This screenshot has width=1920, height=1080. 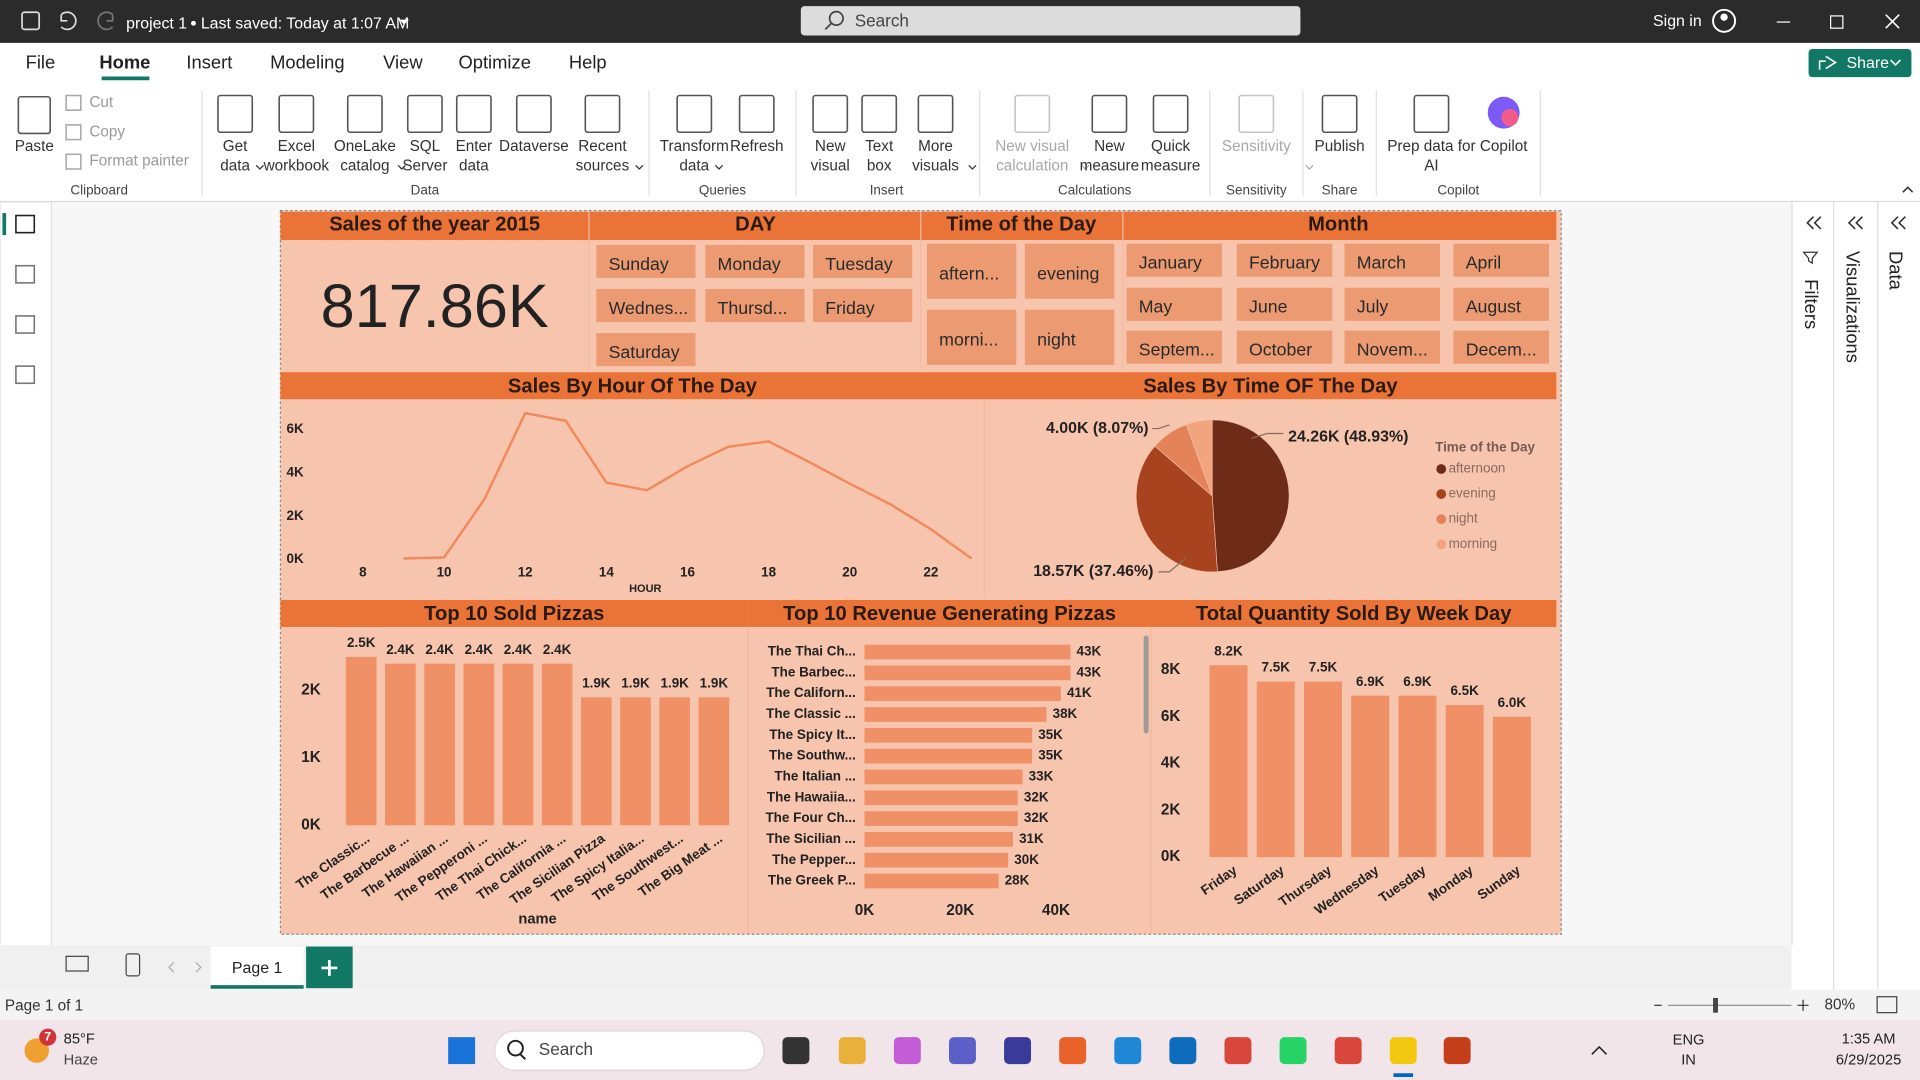 I want to click on save-icon, so click(x=31, y=21).